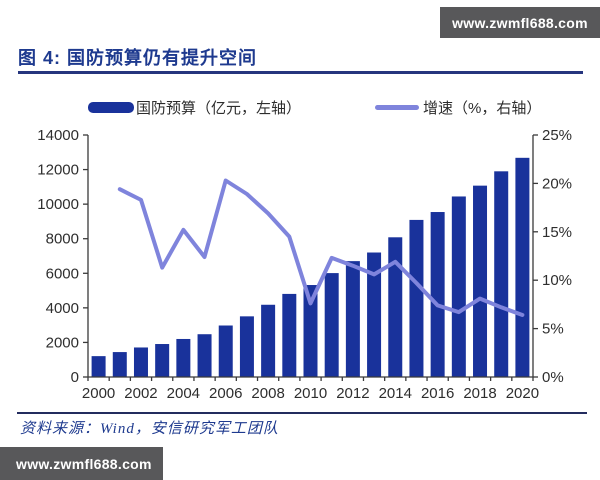  What do you see at coordinates (58, 135) in the screenshot?
I see `left-axis-tick-label: 14000` at bounding box center [58, 135].